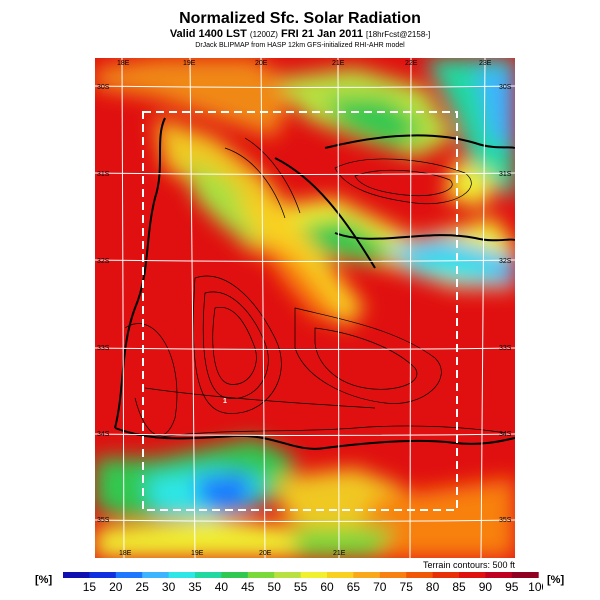  What do you see at coordinates (143, 587) in the screenshot?
I see `colorbar-tick-label: 25` at bounding box center [143, 587].